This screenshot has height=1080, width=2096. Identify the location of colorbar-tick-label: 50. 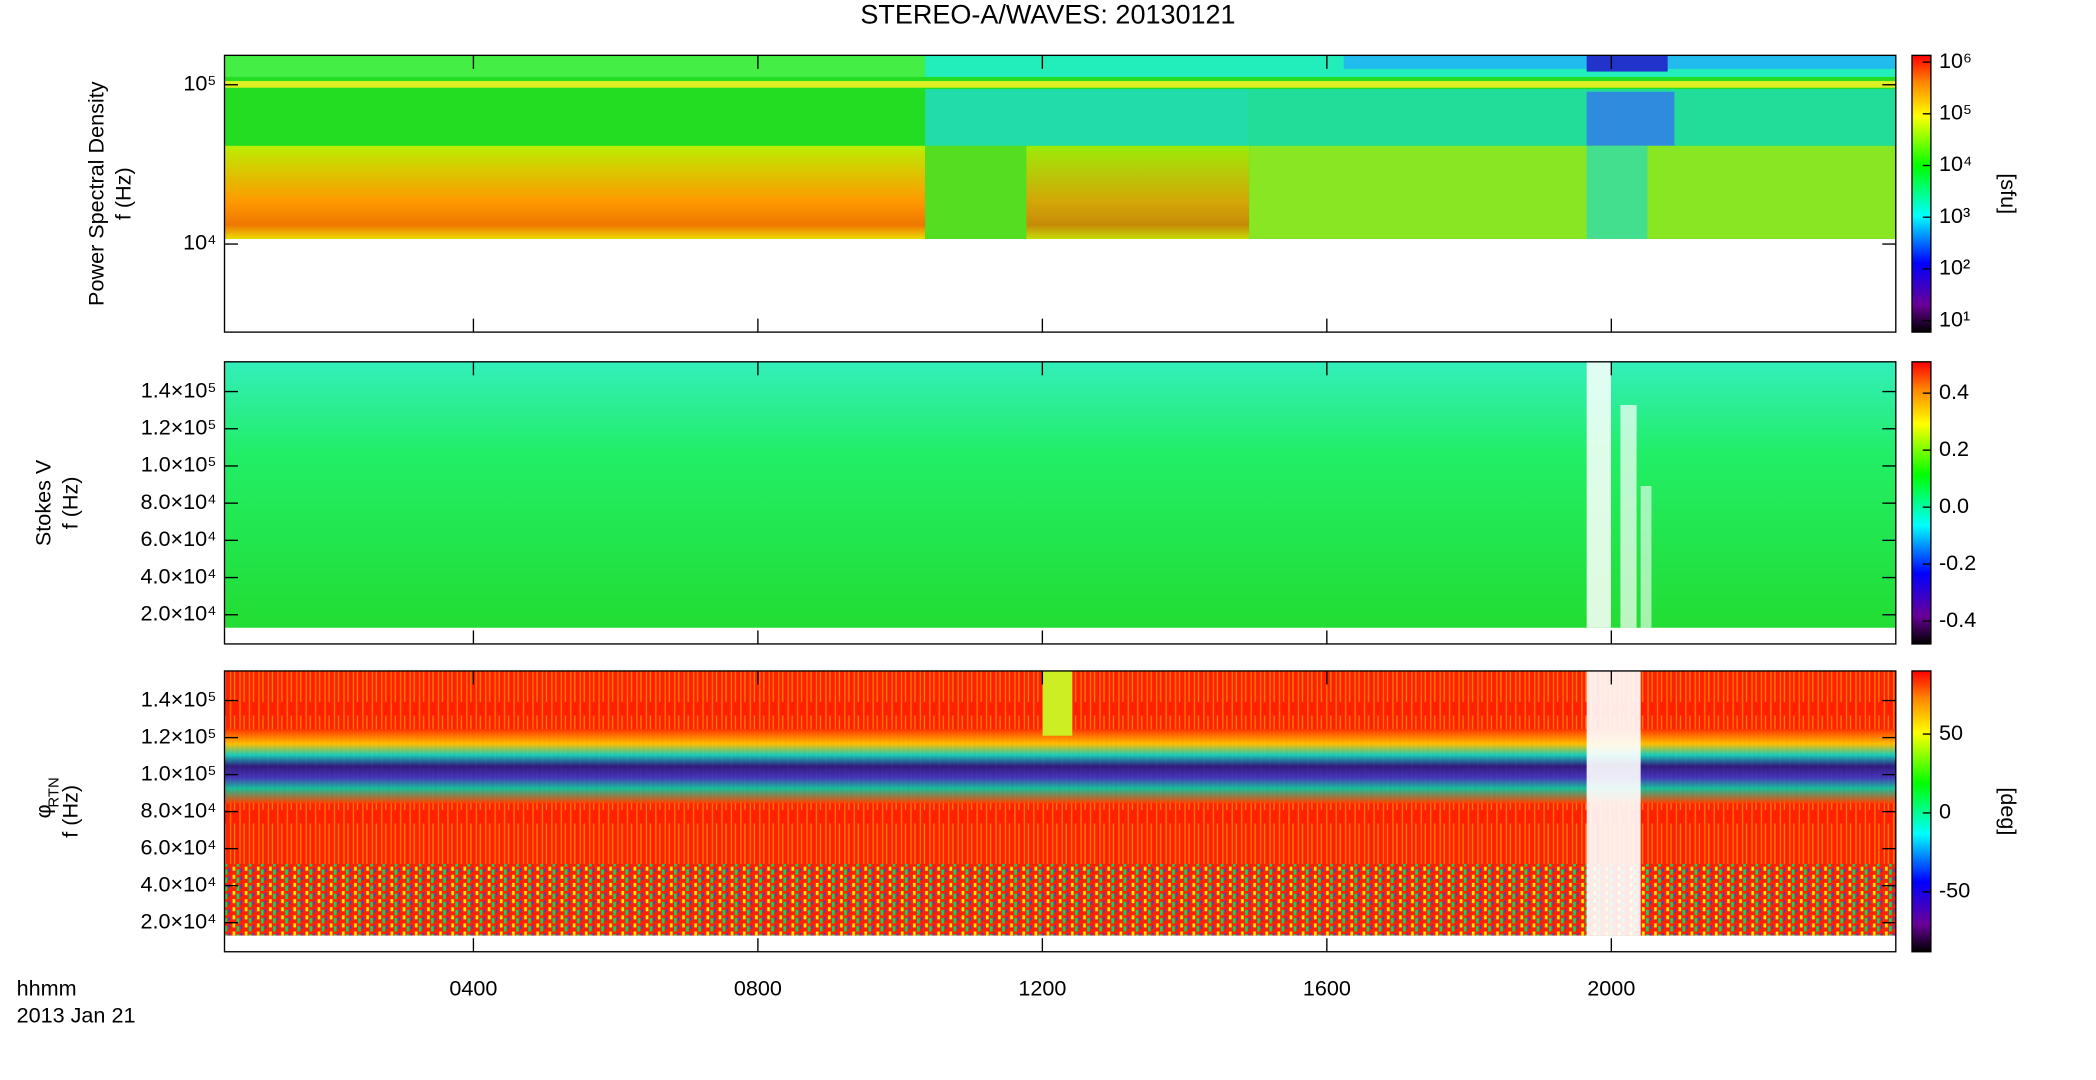
(1951, 732).